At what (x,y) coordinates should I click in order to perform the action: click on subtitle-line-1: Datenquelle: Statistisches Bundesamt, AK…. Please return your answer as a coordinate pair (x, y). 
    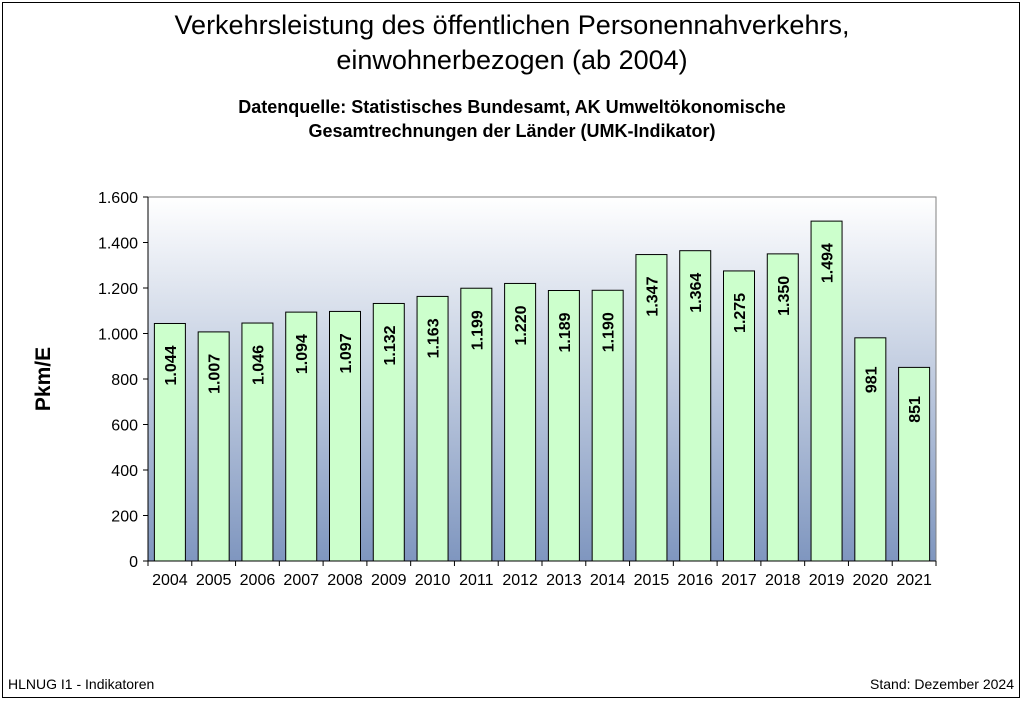
    Looking at the image, I should click on (512, 107).